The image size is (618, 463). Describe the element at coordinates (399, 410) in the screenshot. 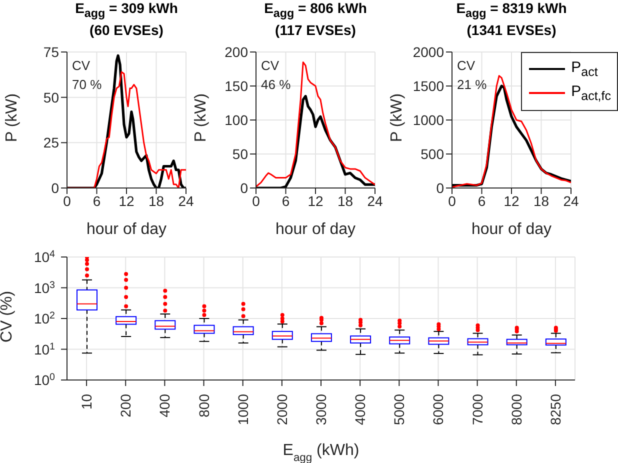

I see `x-tick-label: 5000` at that location.